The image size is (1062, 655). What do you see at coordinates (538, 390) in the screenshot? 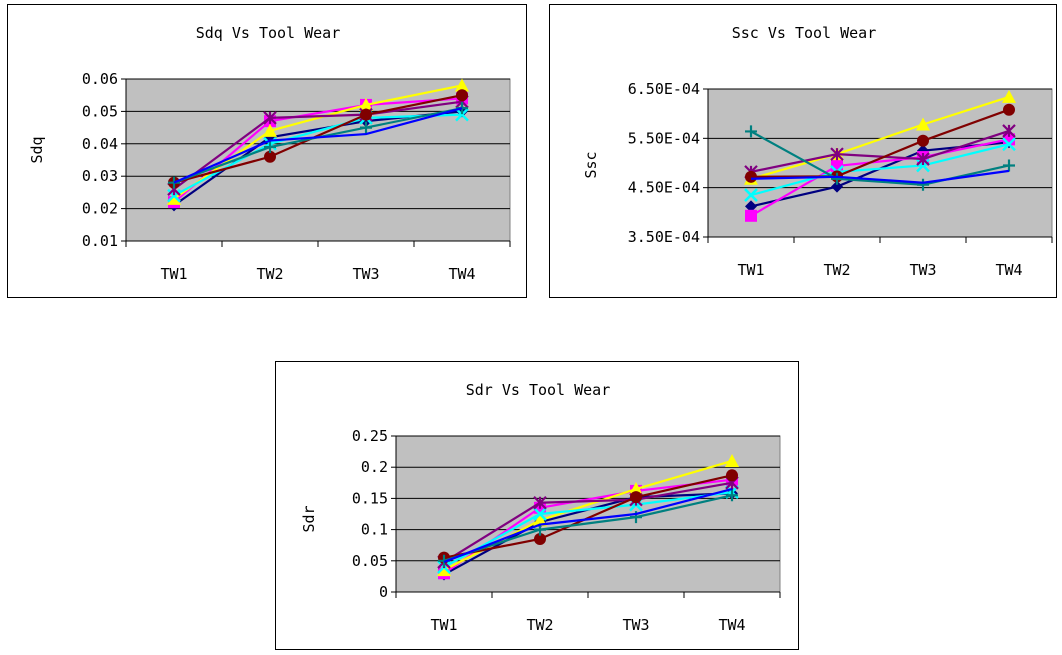
I see `chart-title: Sdr Vs Tool Wear` at bounding box center [538, 390].